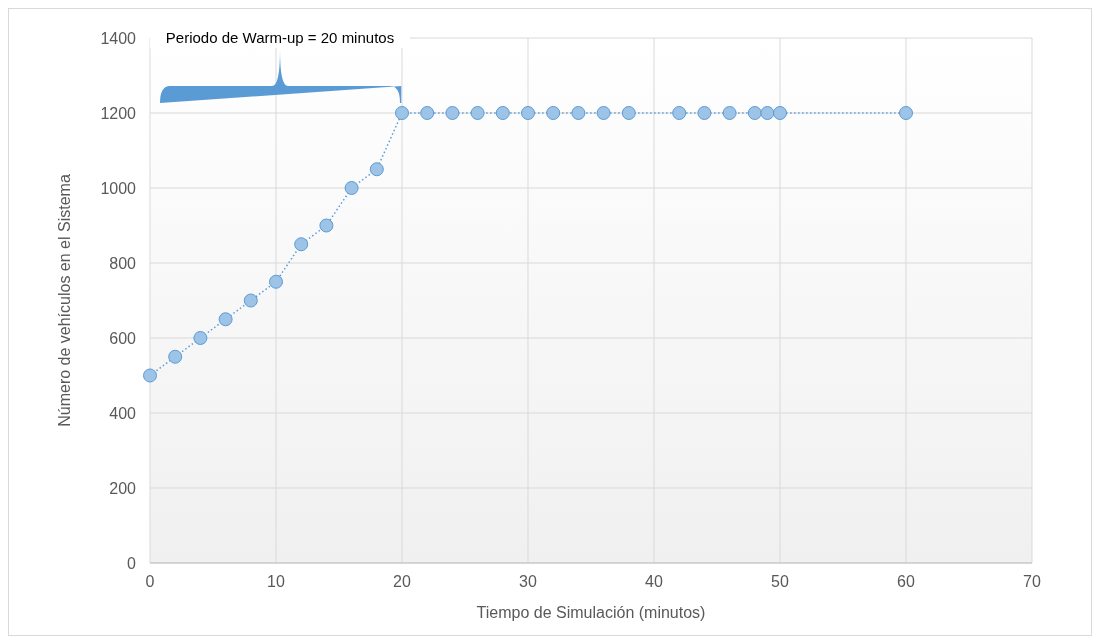 This screenshot has height=644, width=1100. Describe the element at coordinates (118, 38) in the screenshot. I see `y-tick-label: 1400` at that location.